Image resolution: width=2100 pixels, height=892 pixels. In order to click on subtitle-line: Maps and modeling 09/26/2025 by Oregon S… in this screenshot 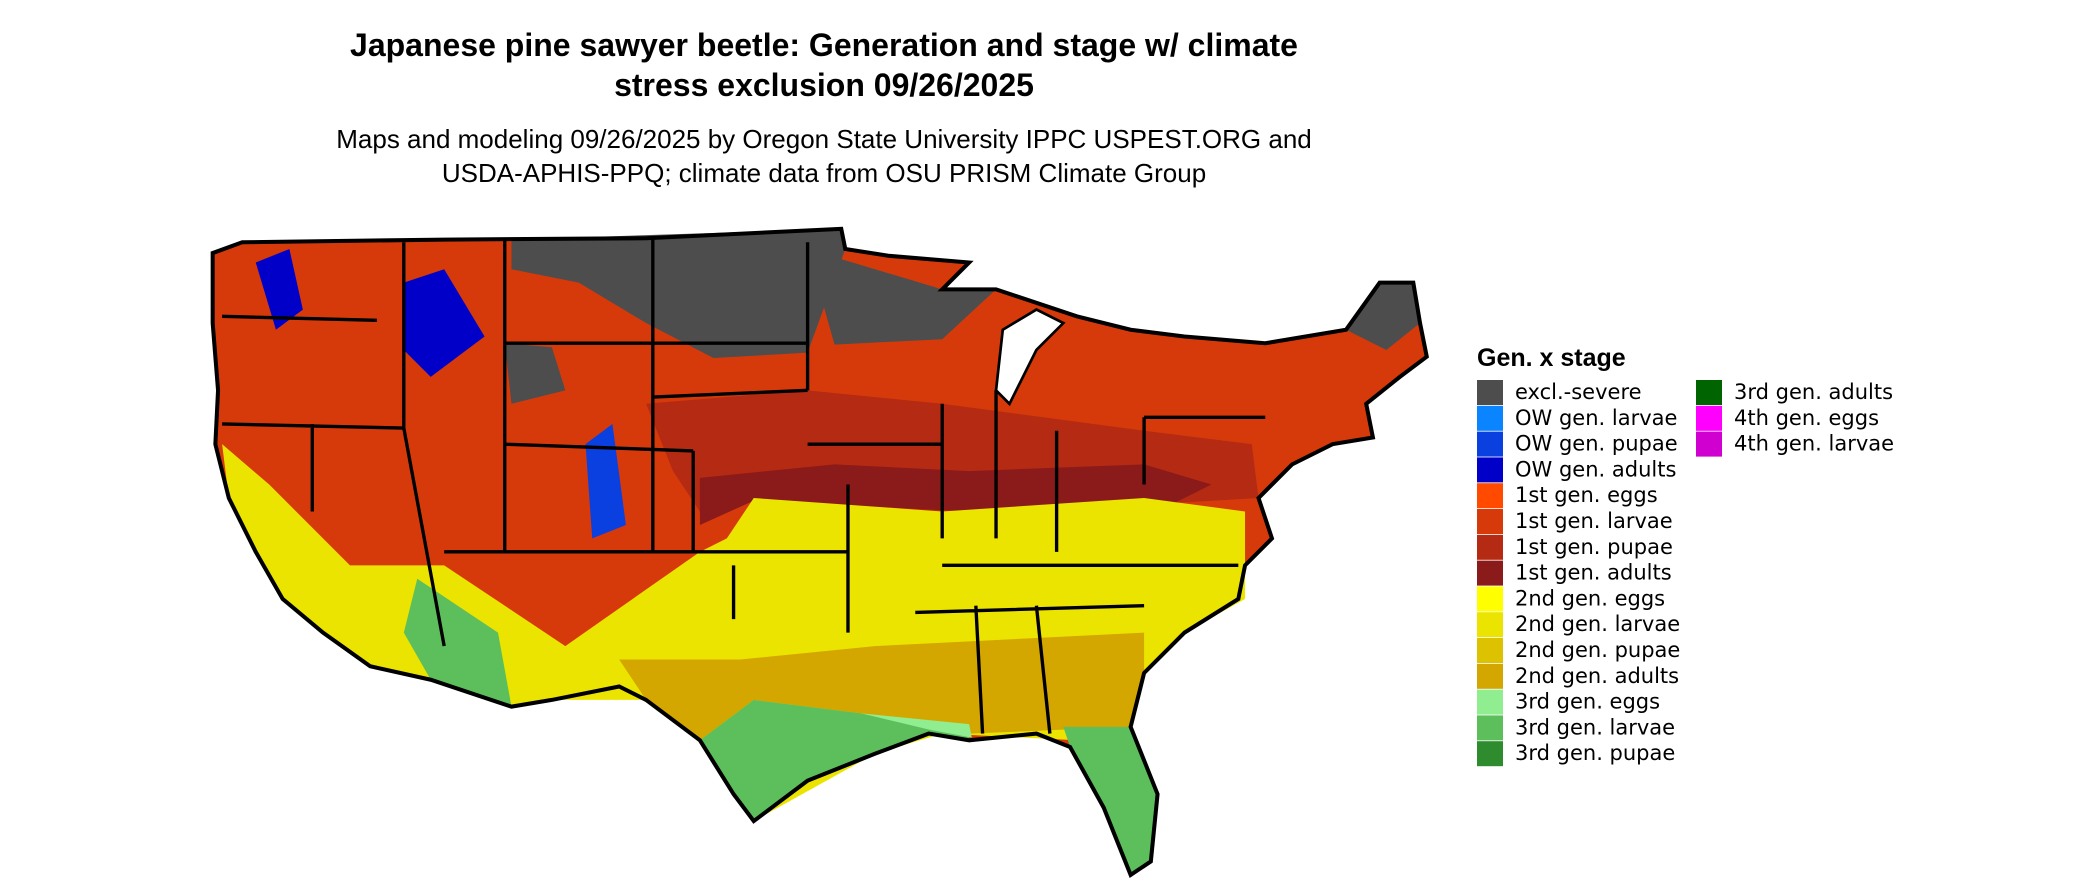, I will do `click(824, 139)`.